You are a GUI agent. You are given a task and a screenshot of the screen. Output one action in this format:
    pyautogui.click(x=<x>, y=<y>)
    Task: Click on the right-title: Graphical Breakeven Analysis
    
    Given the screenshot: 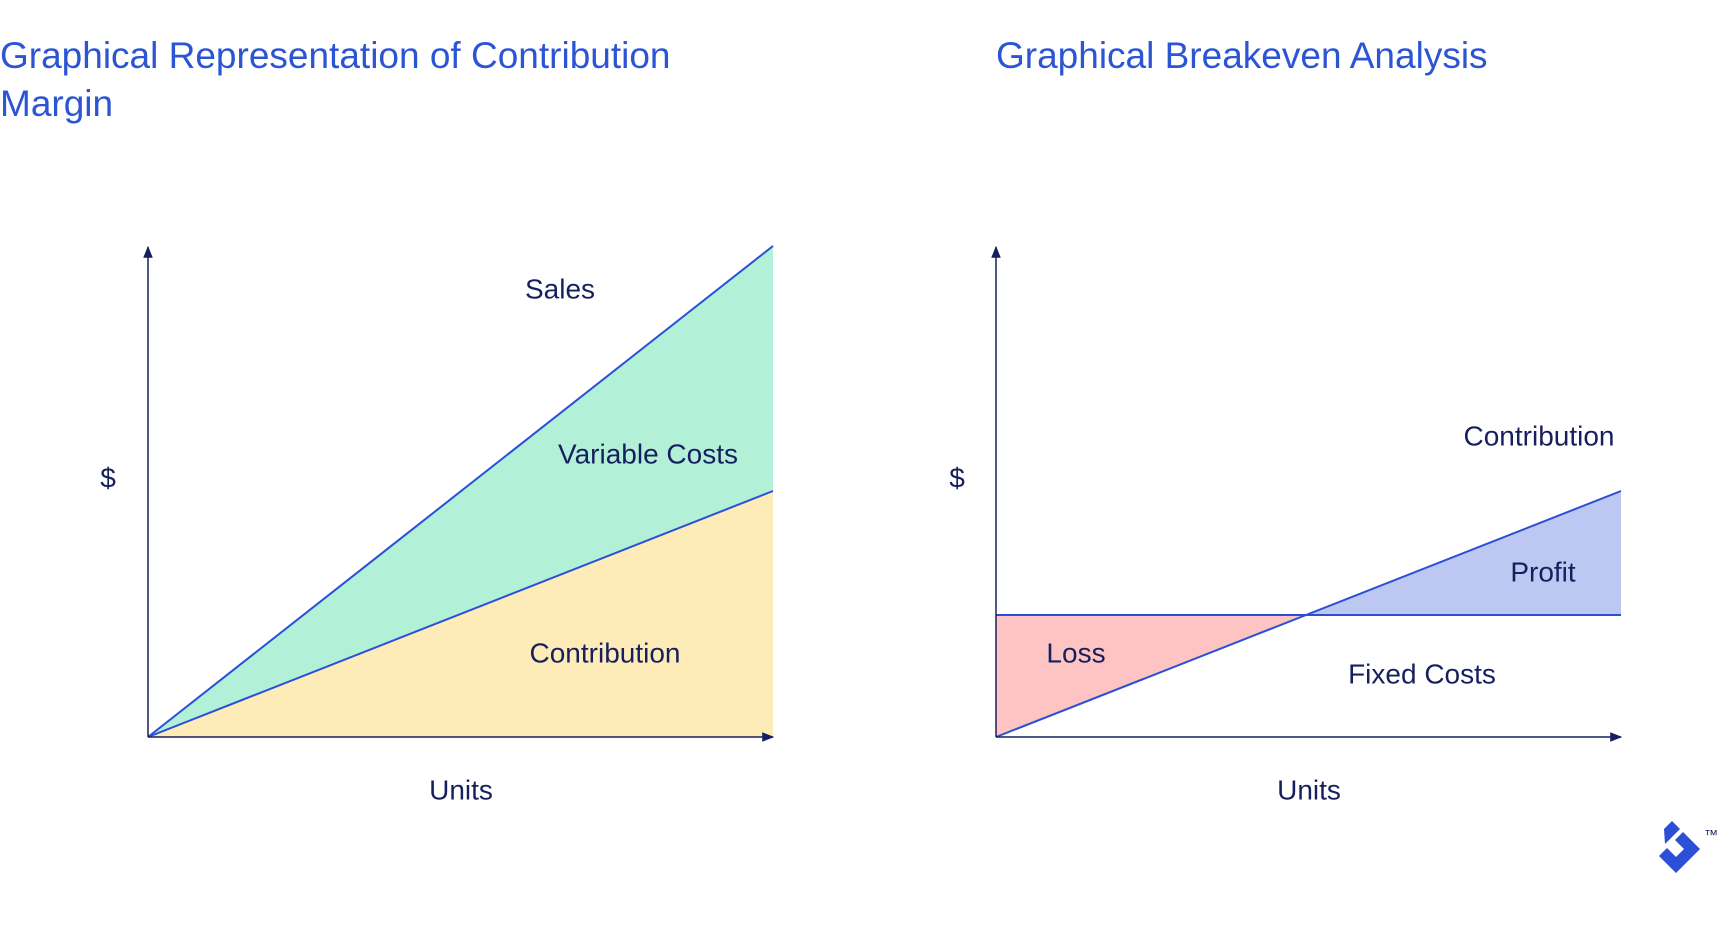 What is the action you would take?
    pyautogui.click(x=1242, y=55)
    